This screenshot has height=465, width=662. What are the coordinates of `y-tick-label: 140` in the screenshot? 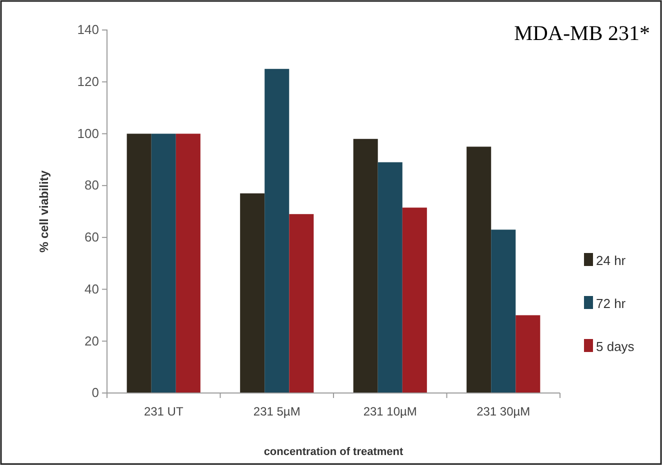 It's located at (88, 30).